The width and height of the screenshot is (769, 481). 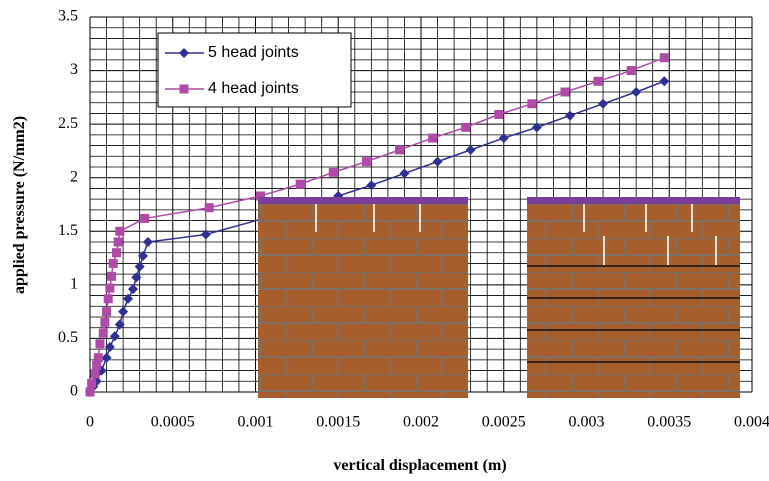 I want to click on x-tick-label: 0.0025, so click(x=504, y=422).